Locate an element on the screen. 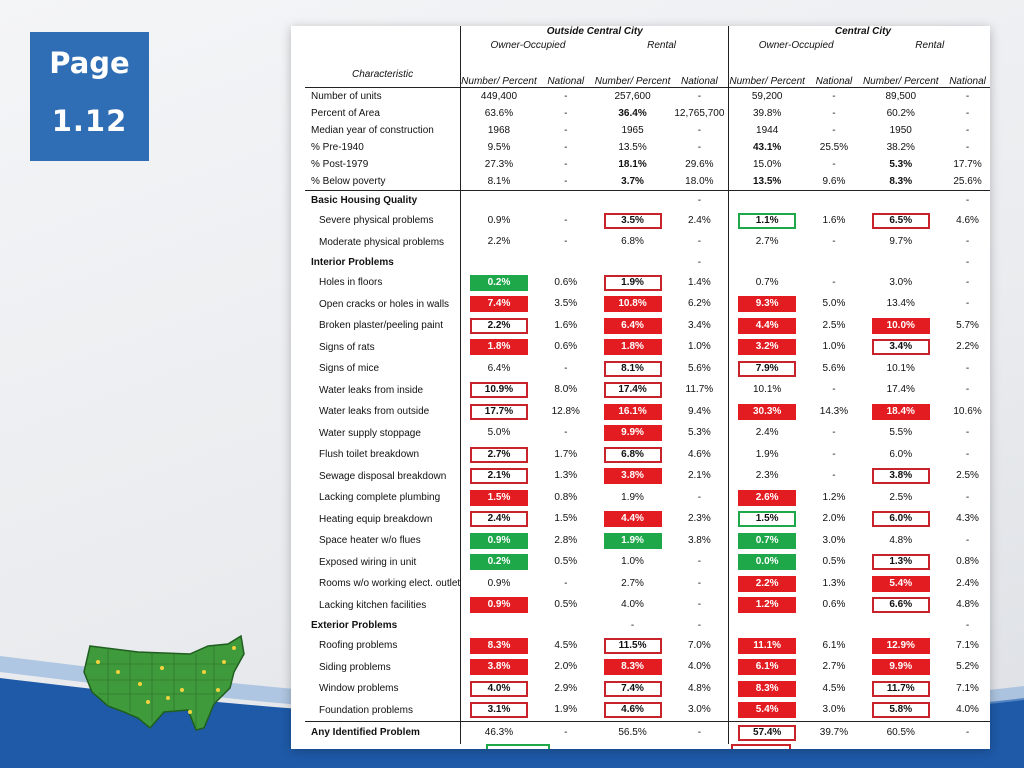 This screenshot has height=768, width=1024. cell-value: 5.8% is located at coordinates (900, 710).